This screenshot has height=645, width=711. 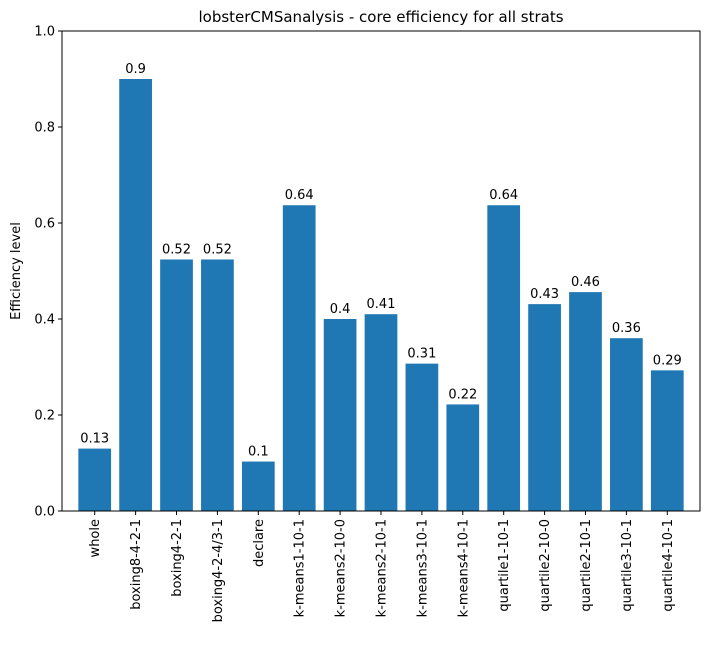 What do you see at coordinates (626, 328) in the screenshot?
I see `bar-value-label: 0.36` at bounding box center [626, 328].